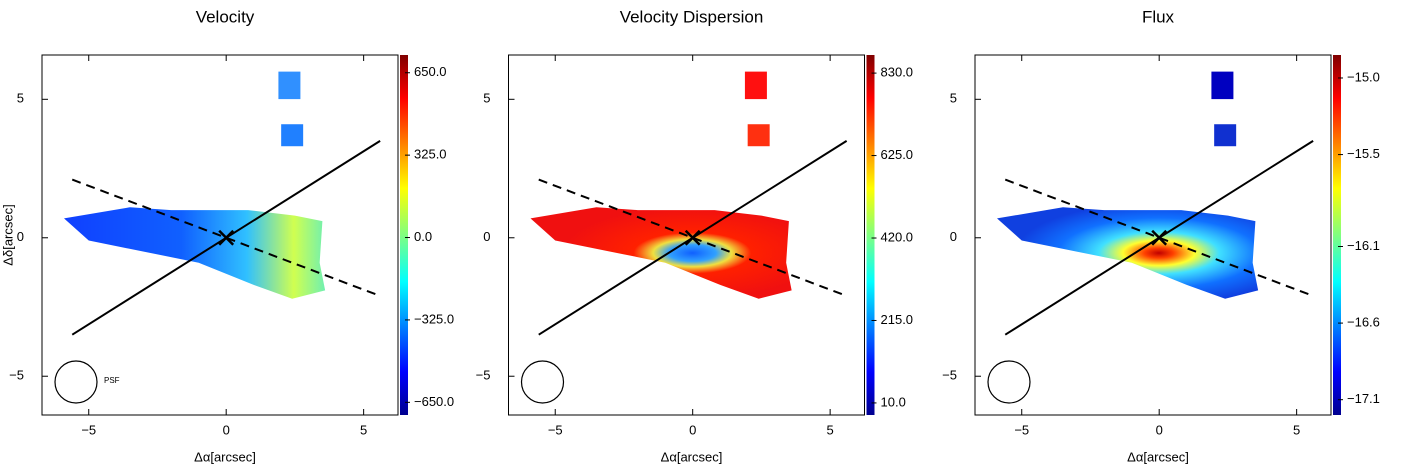 The image size is (1413, 476). I want to click on colorbar-tick-label: −16.1, so click(1363, 245).